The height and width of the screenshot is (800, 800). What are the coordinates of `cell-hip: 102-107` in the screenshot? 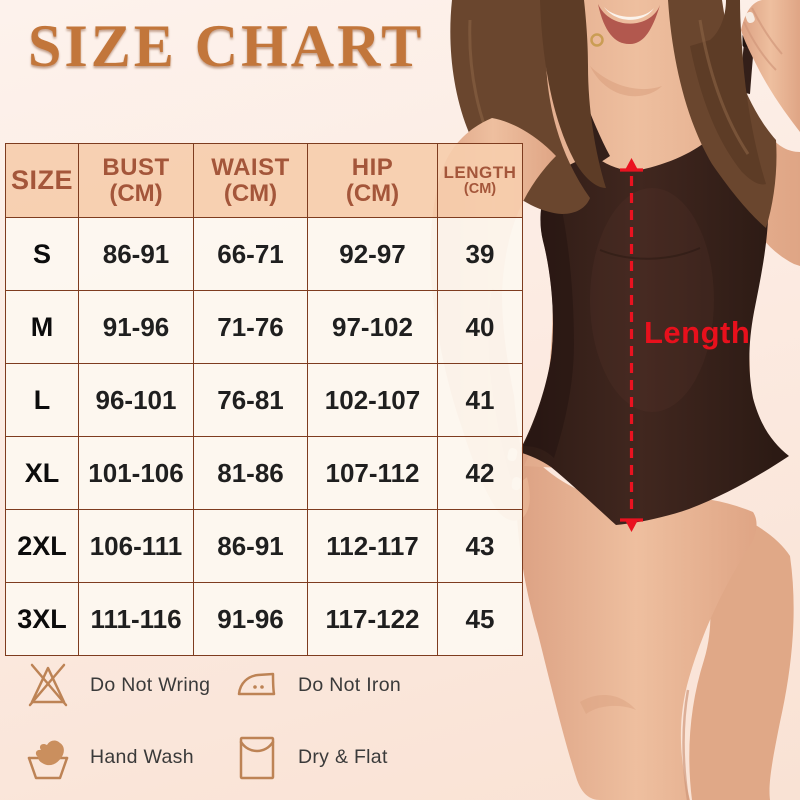 It's located at (372, 400).